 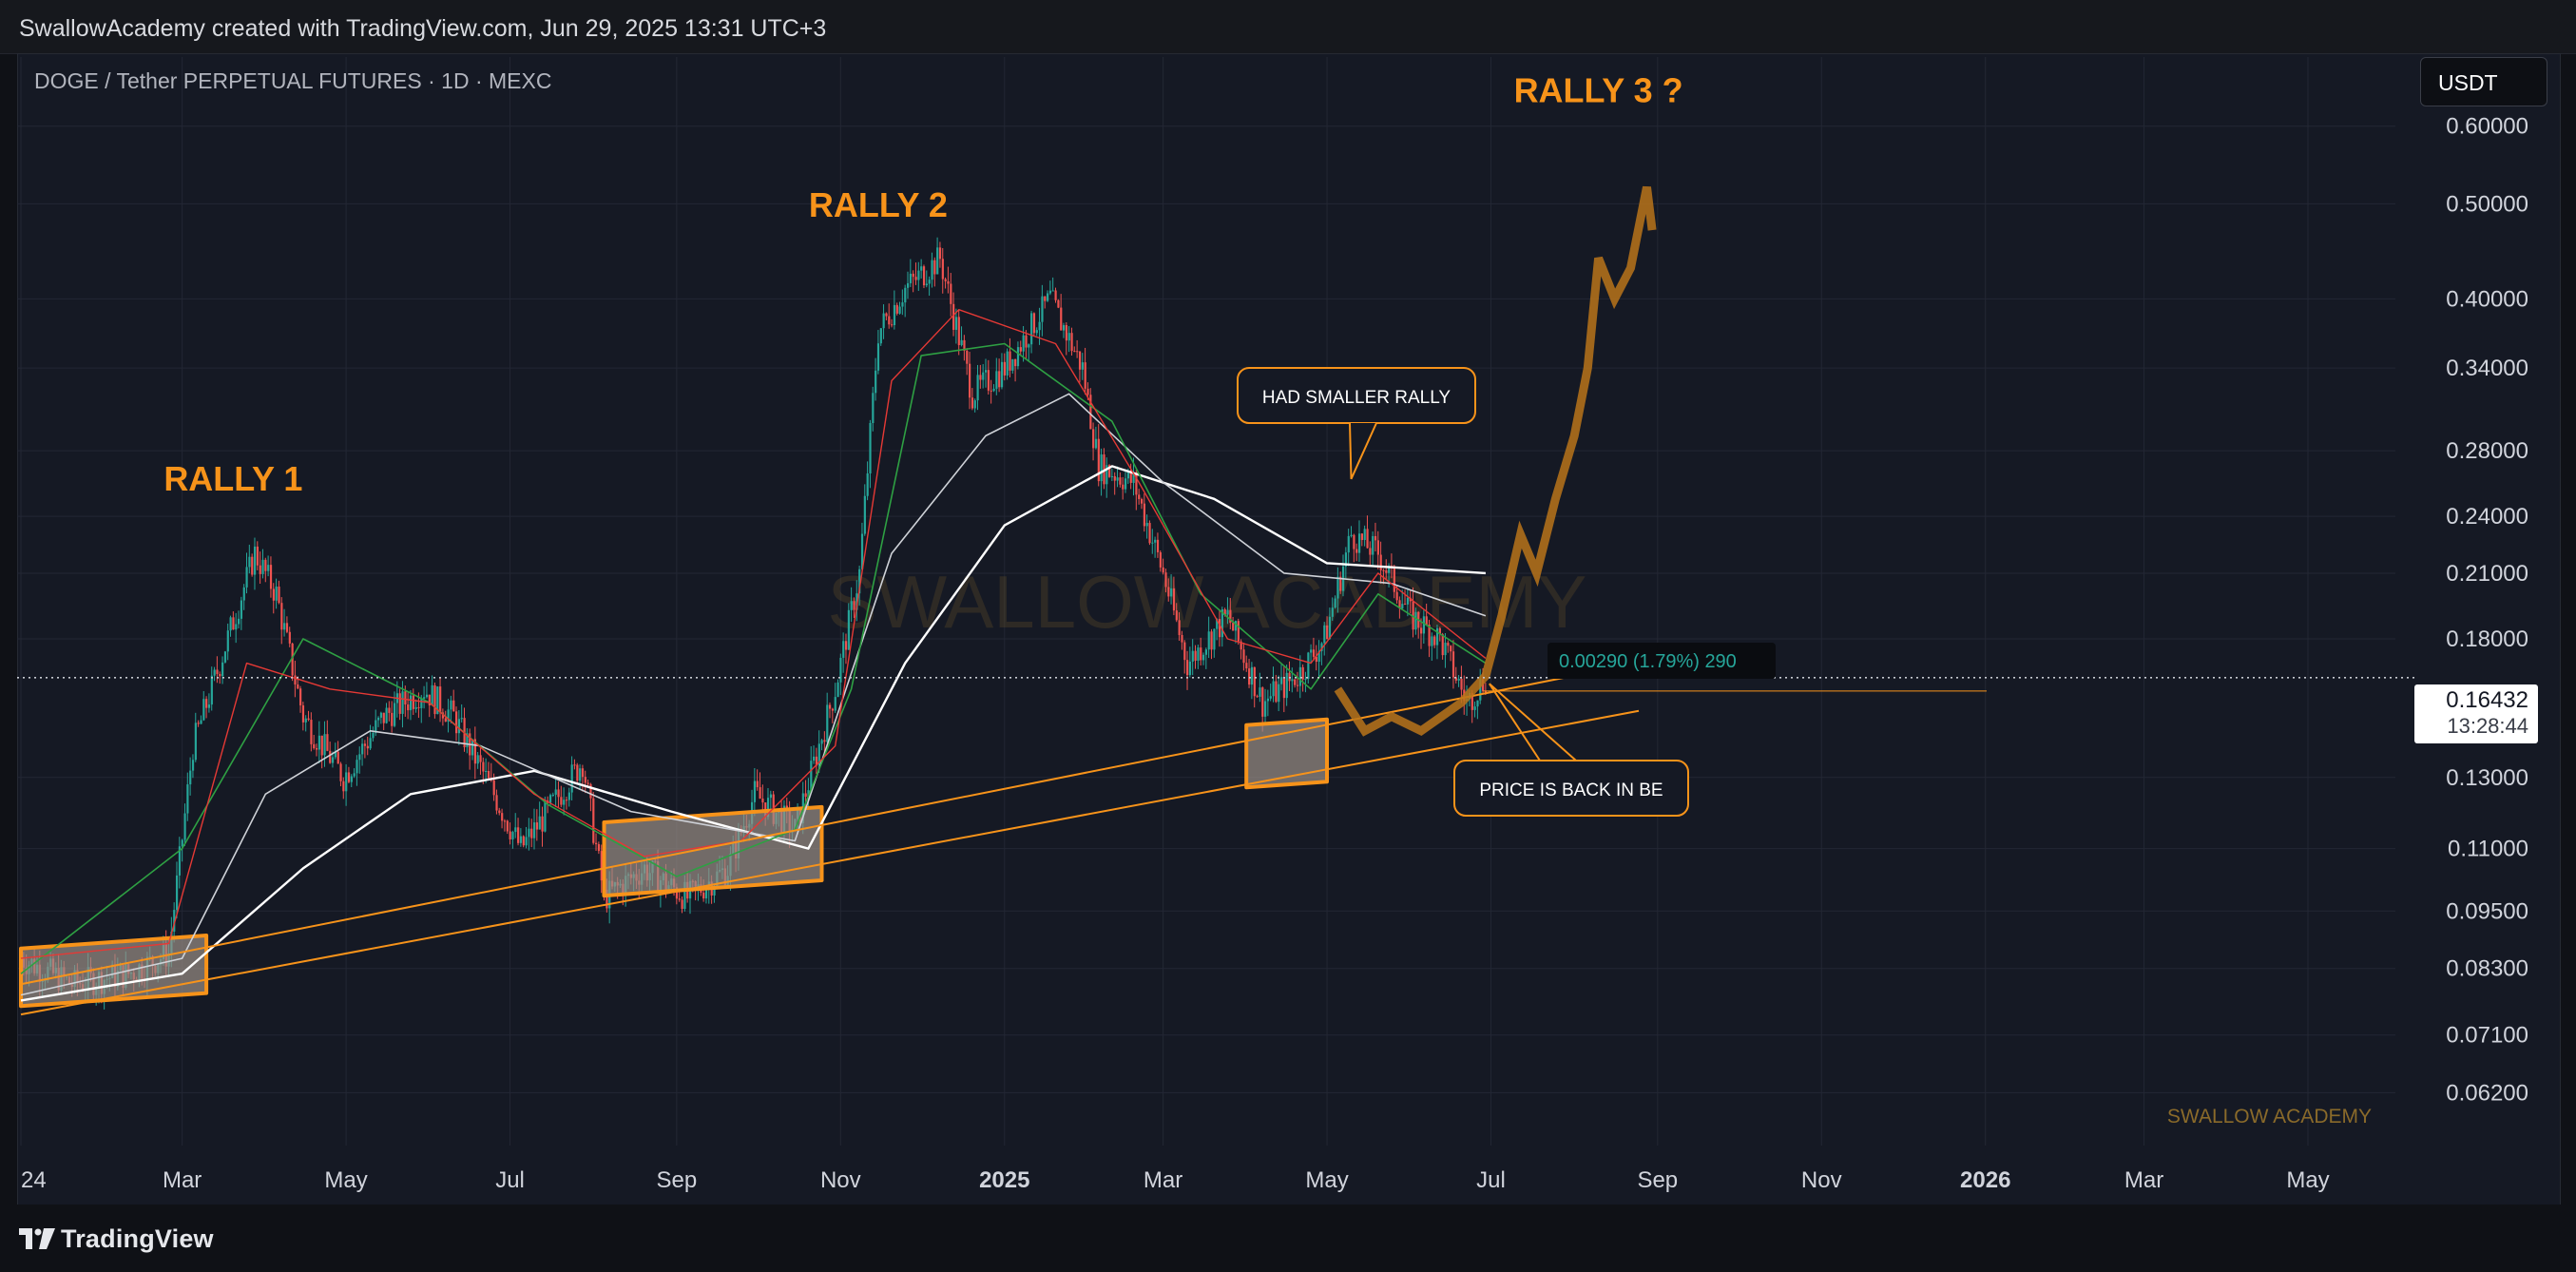 What do you see at coordinates (116, 1239) in the screenshot?
I see `tradingview-logo: TradingView` at bounding box center [116, 1239].